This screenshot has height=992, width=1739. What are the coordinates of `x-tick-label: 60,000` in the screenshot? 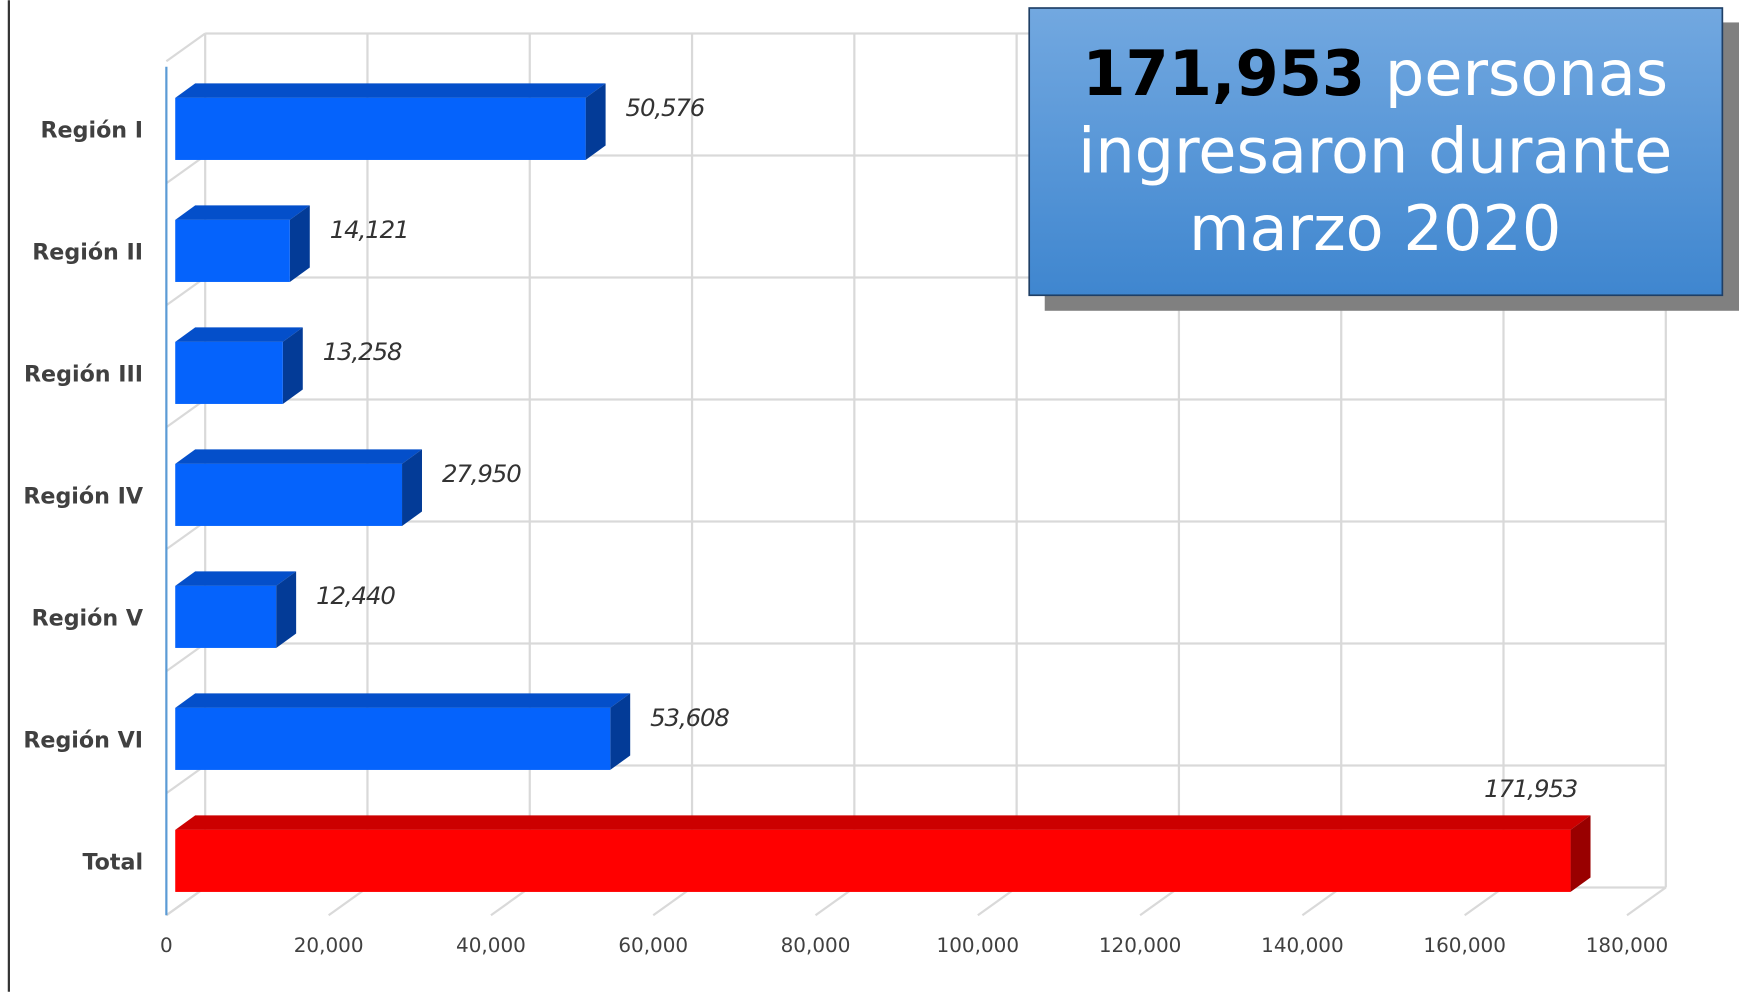 It's located at (653, 945).